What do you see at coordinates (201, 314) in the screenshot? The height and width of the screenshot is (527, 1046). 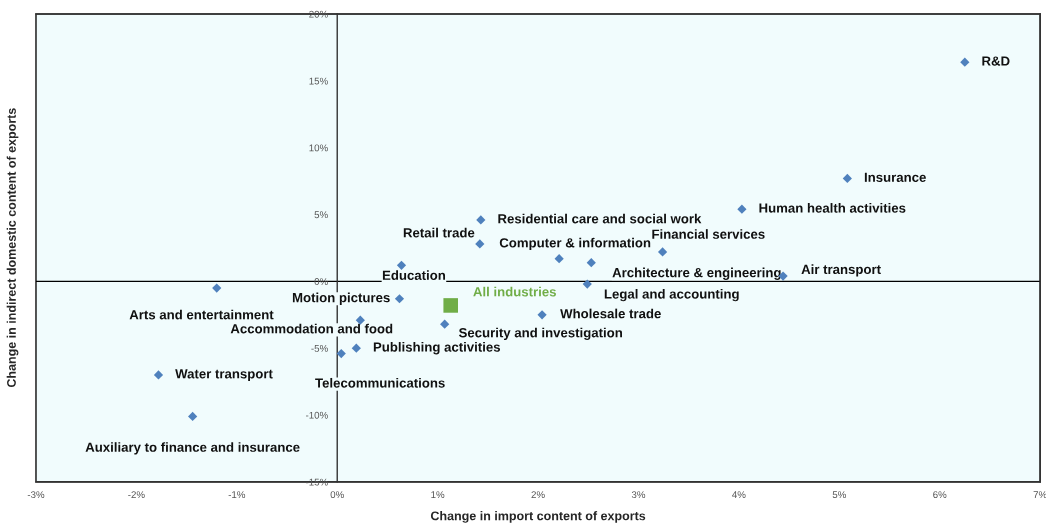 I see `annotation: Arts and entertainment` at bounding box center [201, 314].